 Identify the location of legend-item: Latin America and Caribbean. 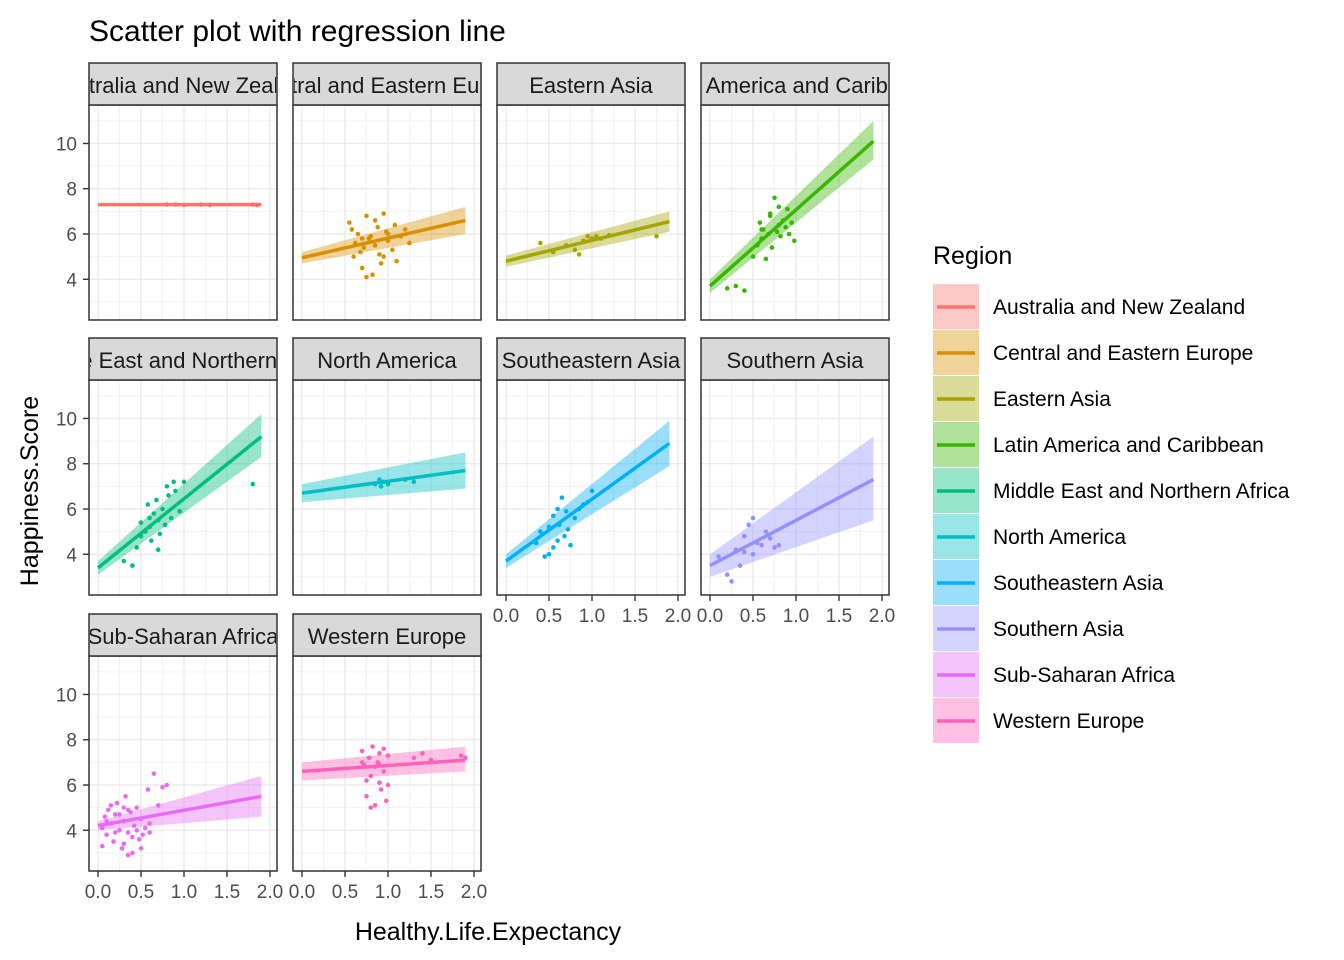
(1098, 444).